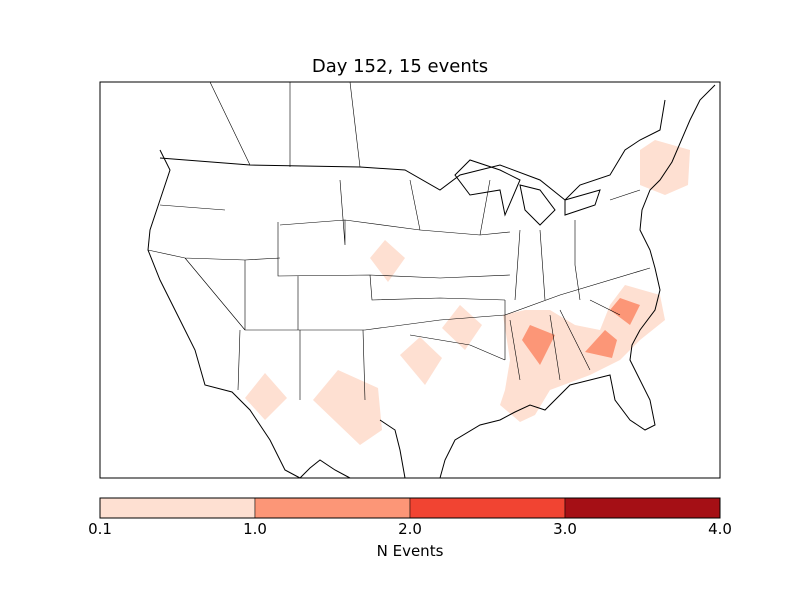 Image resolution: width=800 pixels, height=600 pixels. What do you see at coordinates (266, 396) in the screenshot?
I see `event-region-arizona` at bounding box center [266, 396].